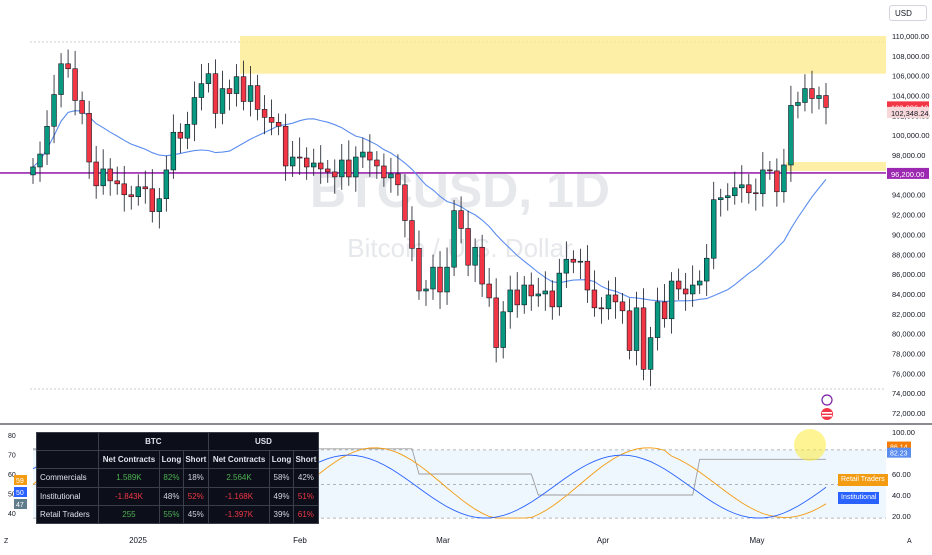 The width and height of the screenshot is (932, 555). Describe the element at coordinates (153, 441) in the screenshot. I see `cot-group-btc: BTC` at that location.